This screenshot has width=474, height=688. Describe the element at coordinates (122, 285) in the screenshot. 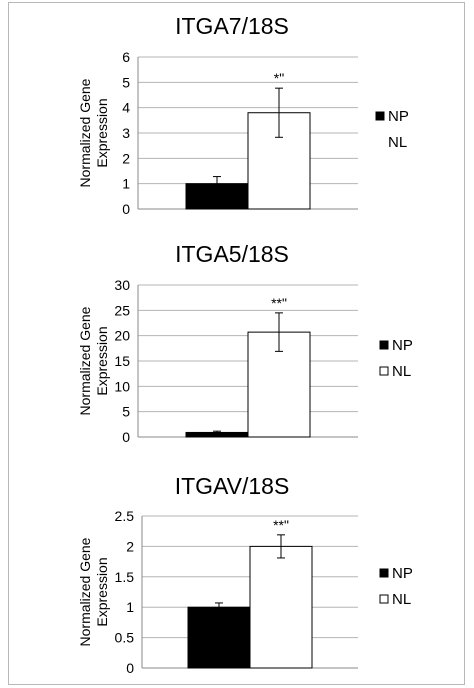

I see `y-tick-label: 30` at that location.